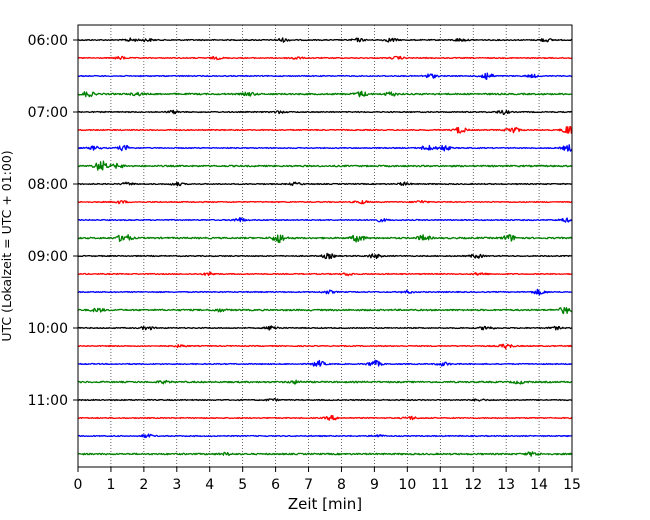 The image size is (650, 520). I want to click on x-tick-label: 2, so click(143, 485).